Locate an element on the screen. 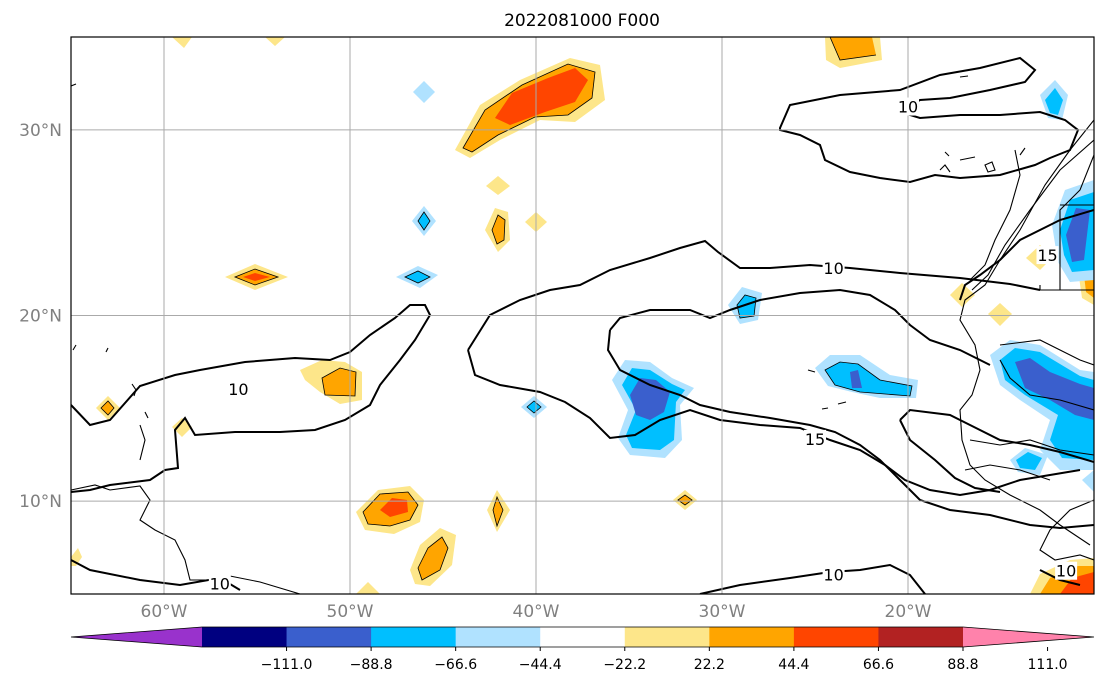  longitude-tick-label: 30°W is located at coordinates (722, 612).